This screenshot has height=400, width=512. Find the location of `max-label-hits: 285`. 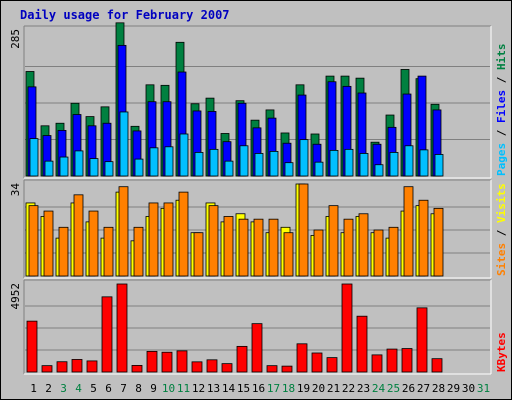

max-label-hits: 285 is located at coordinates (15, 39).